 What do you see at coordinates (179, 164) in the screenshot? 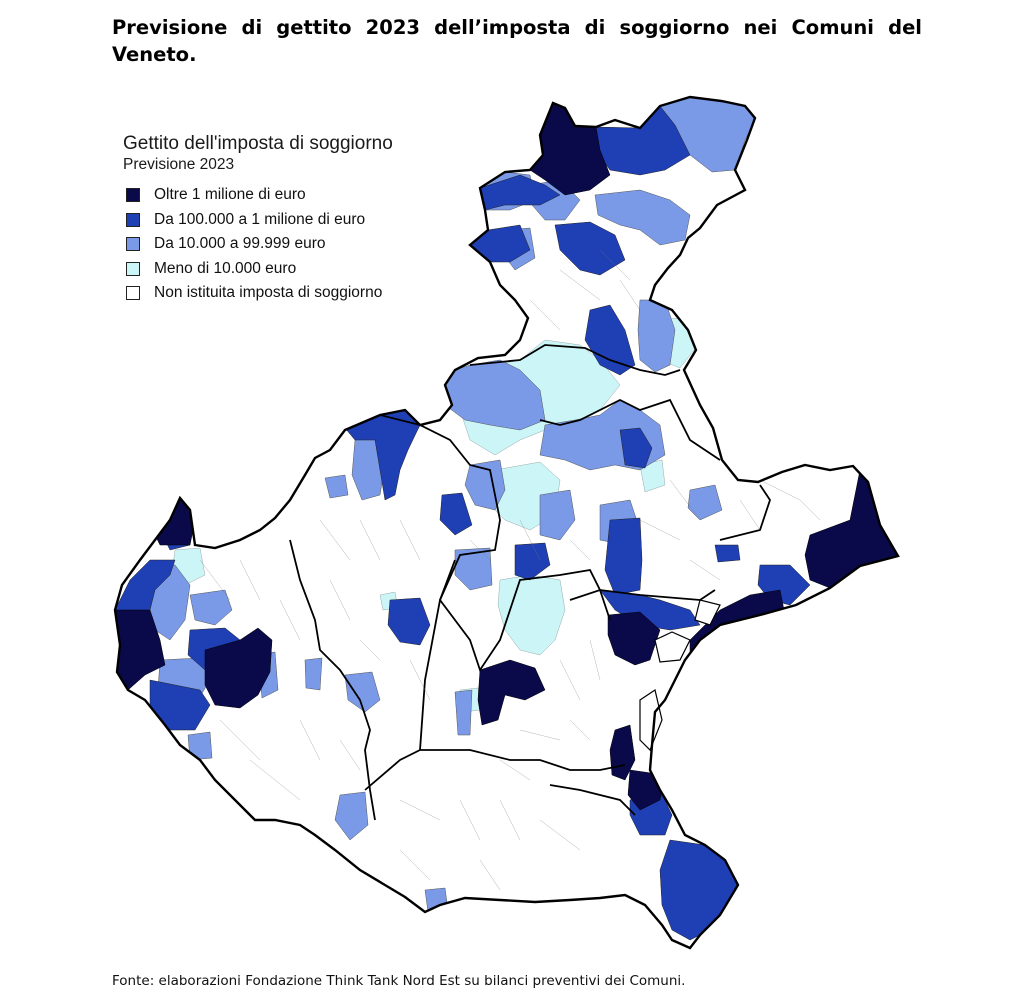
I see `legend-subtitle: Previsione 2023` at bounding box center [179, 164].